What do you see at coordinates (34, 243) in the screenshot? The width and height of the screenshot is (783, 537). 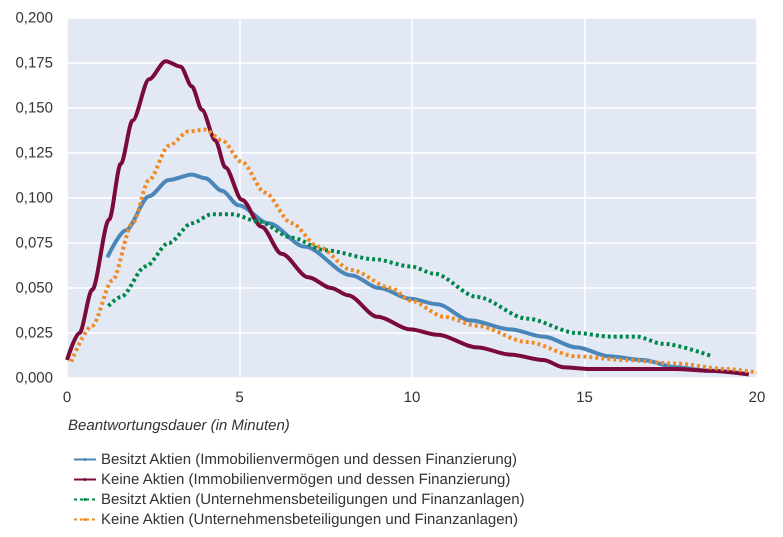 I see `y-tick-label: 0,075` at bounding box center [34, 243].